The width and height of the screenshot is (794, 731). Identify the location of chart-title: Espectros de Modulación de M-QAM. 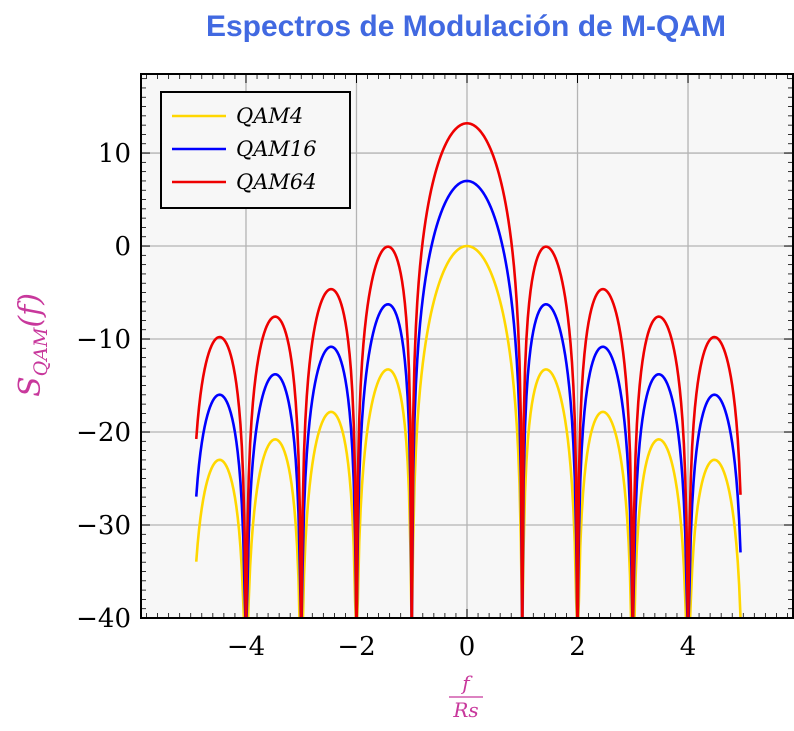
(466, 26).